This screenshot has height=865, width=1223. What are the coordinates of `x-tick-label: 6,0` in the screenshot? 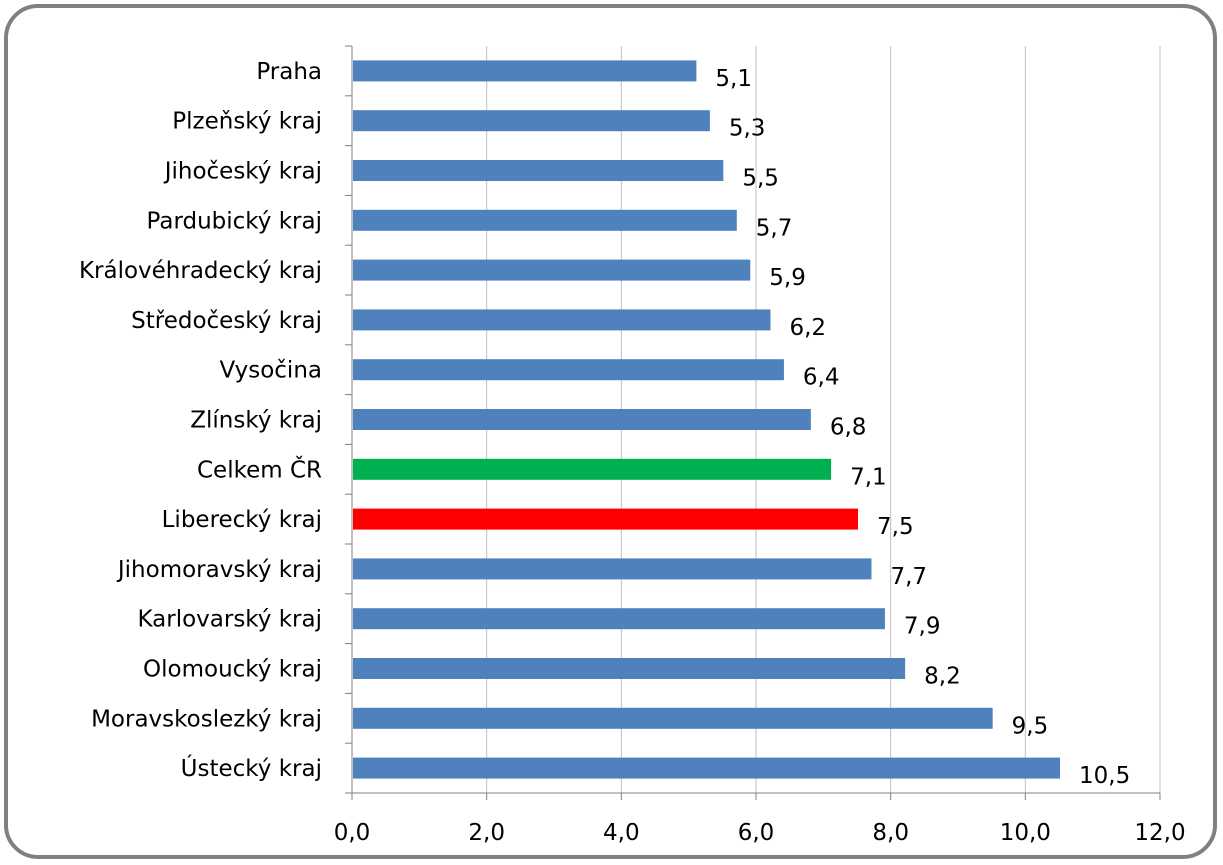 It's located at (756, 833).